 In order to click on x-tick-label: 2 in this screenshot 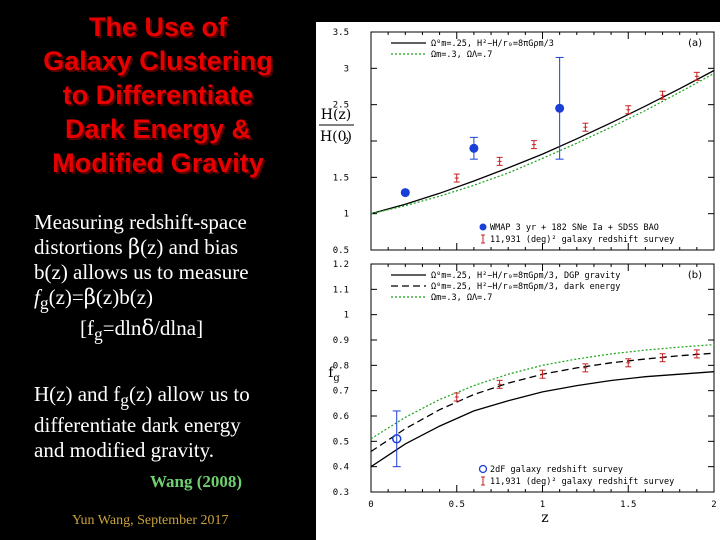, I will do `click(713, 505)`.